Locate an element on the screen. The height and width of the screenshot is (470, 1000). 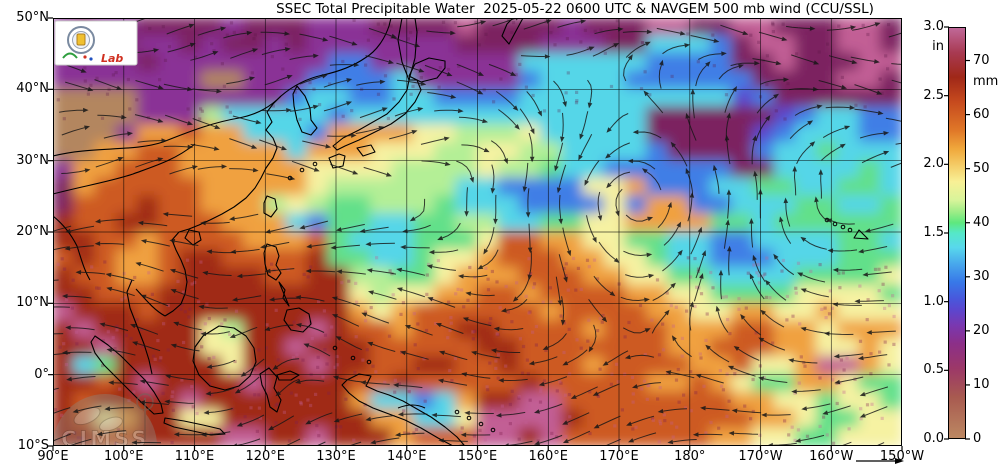
island-dot is located at coordinates (469, 418).